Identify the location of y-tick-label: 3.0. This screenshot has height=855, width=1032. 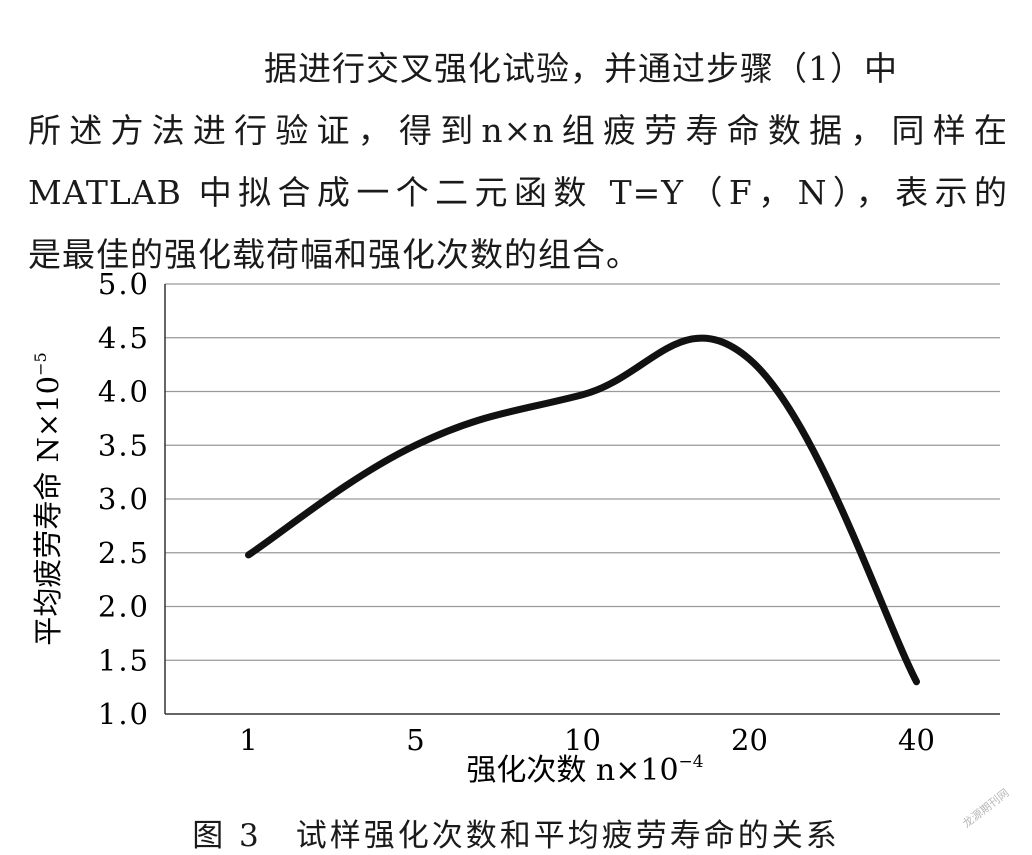
(124, 499).